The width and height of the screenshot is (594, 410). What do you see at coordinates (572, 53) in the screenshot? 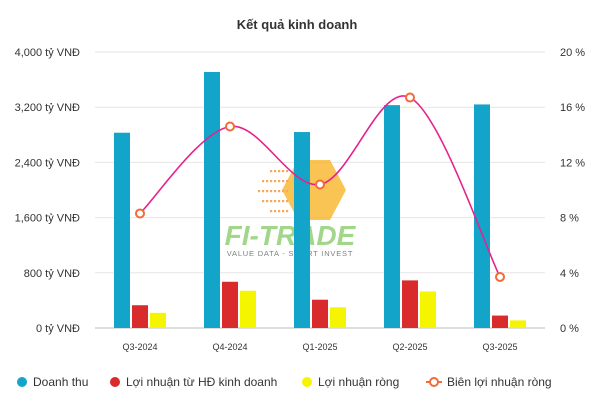
I see `right-tick-label: 20 %` at bounding box center [572, 53].